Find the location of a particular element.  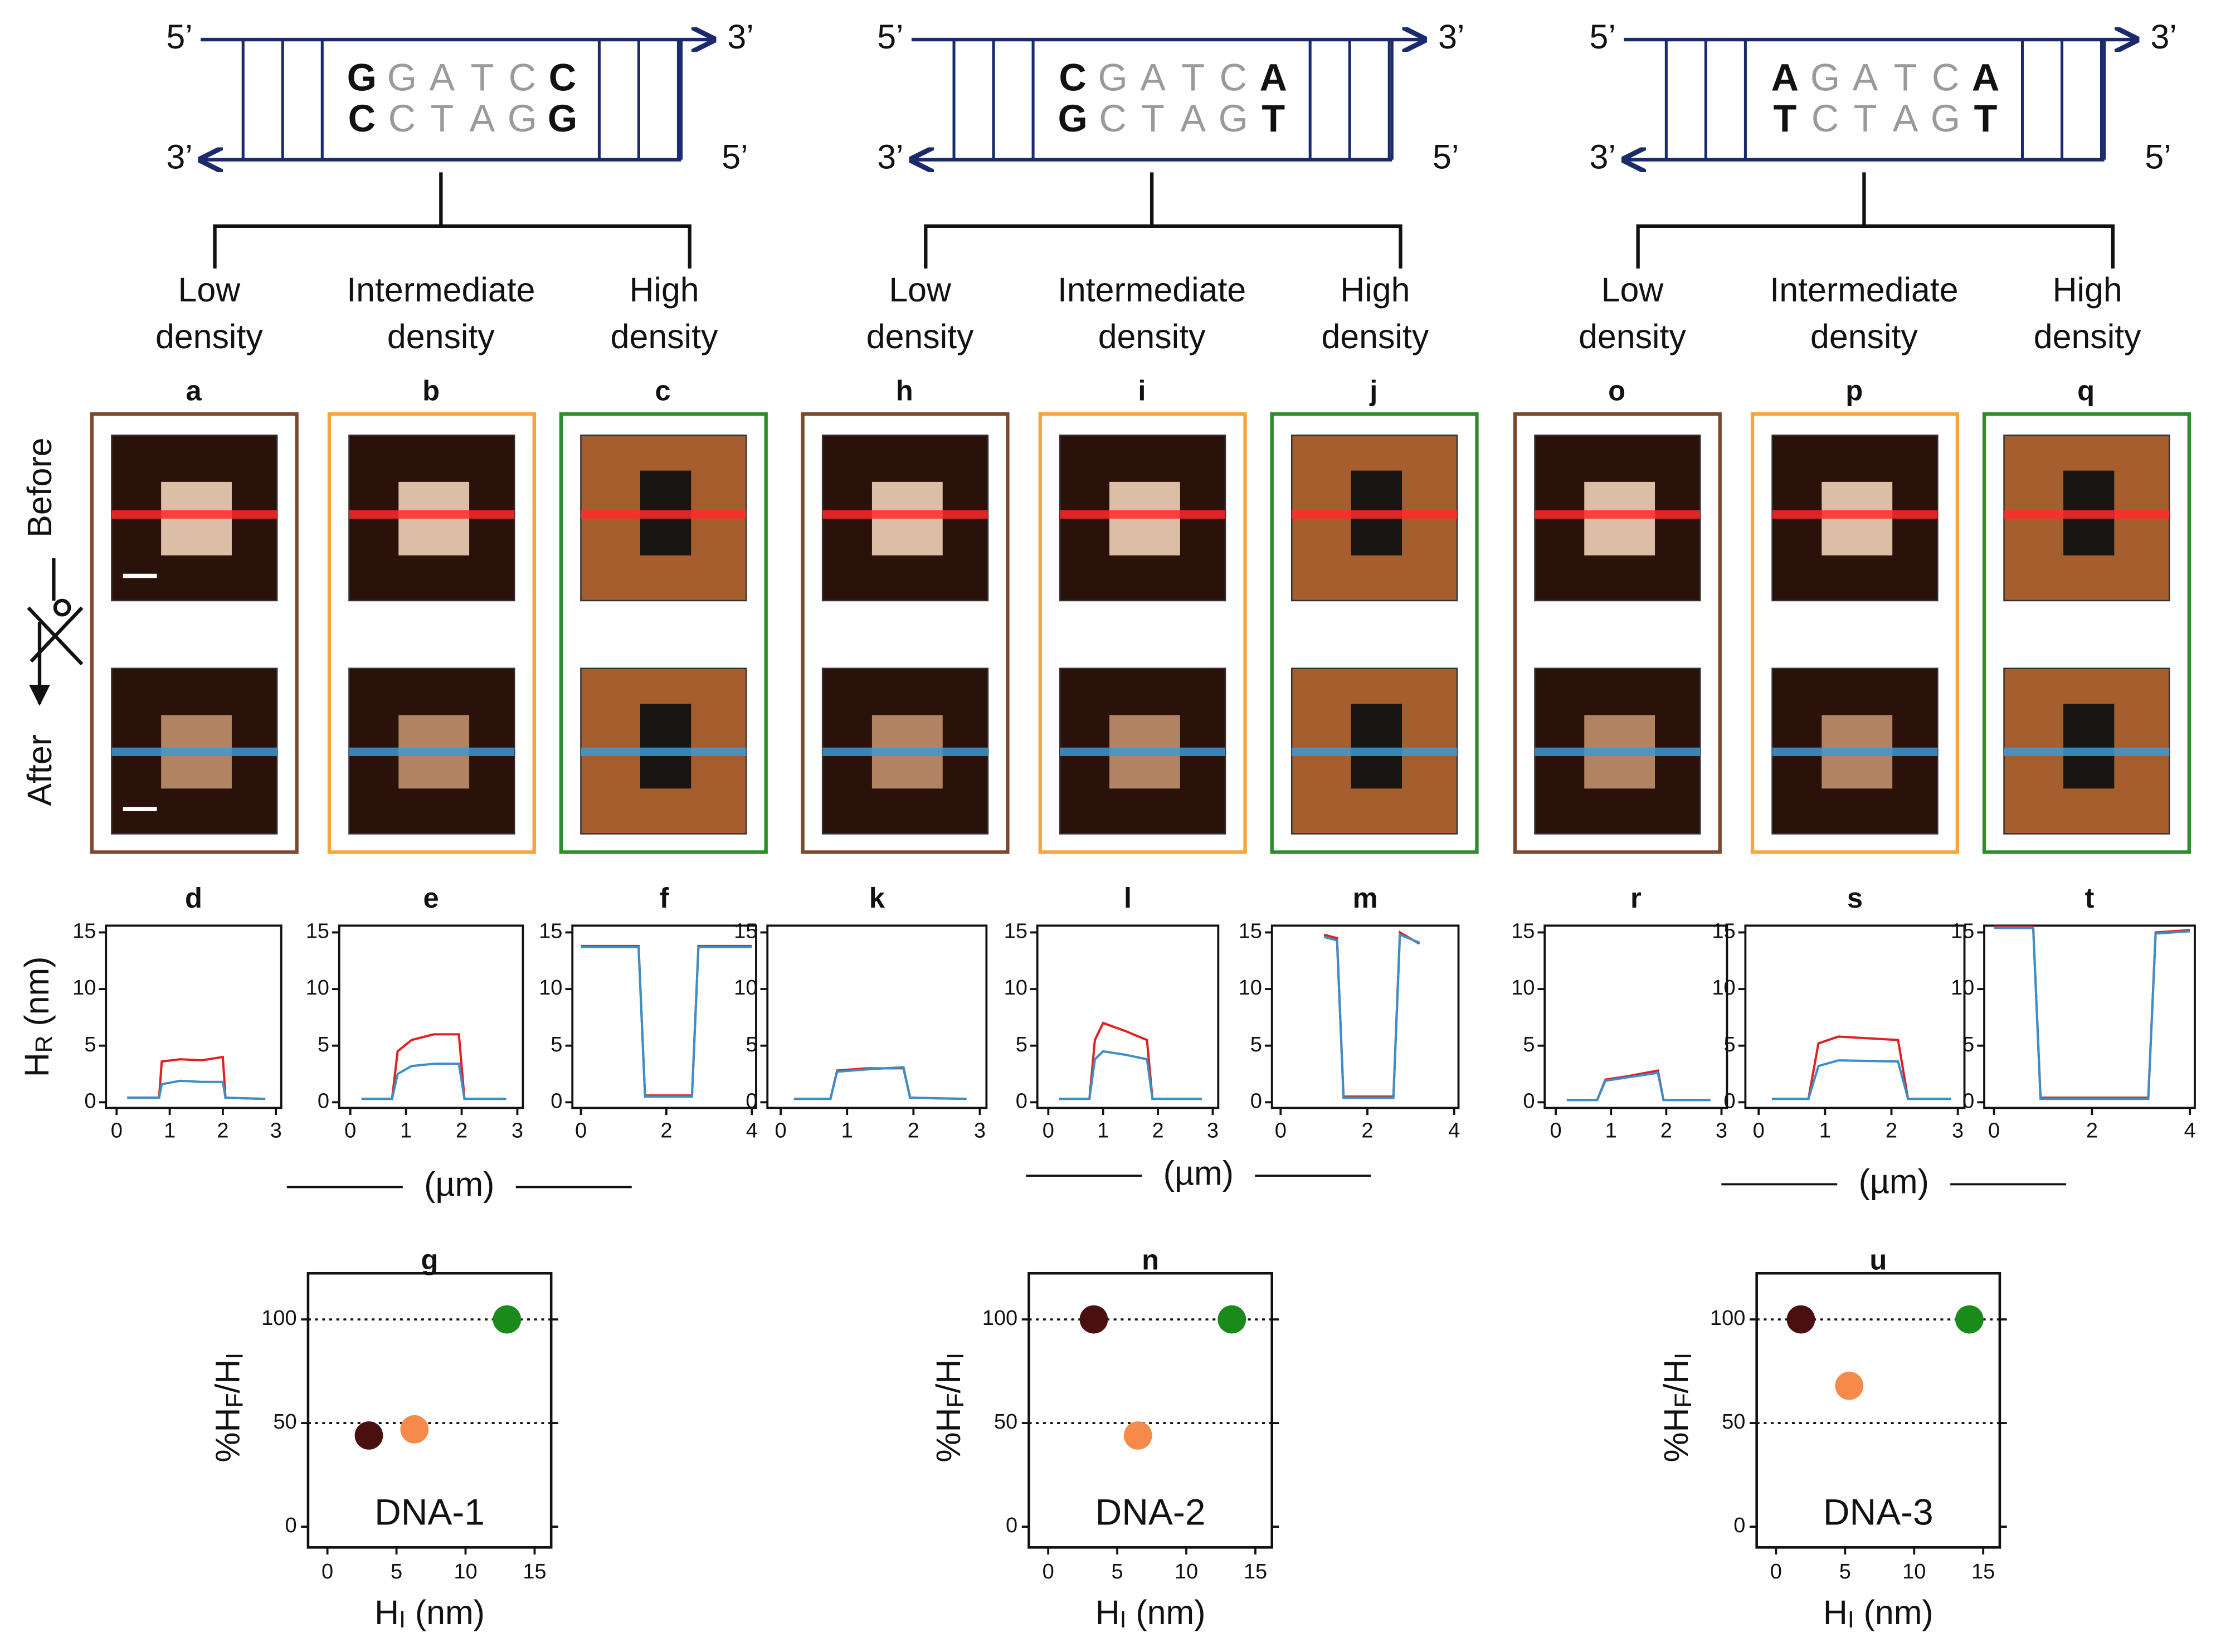

bracket is located at coordinates (452, 220).